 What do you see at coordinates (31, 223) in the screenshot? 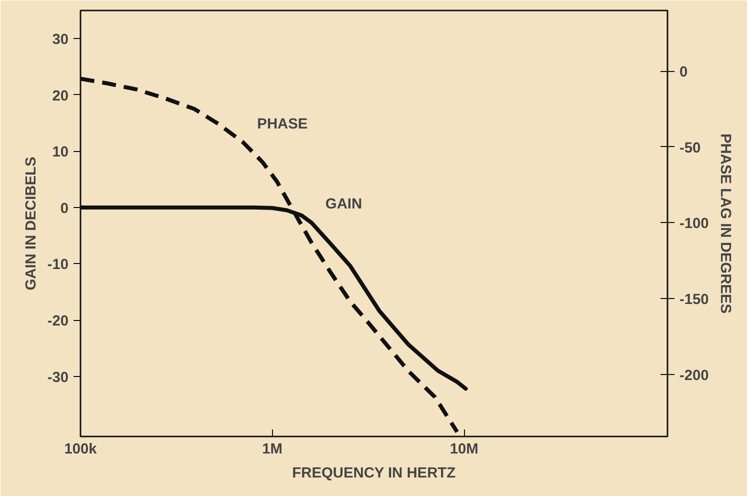
I see `y-axis-title: GAIN IN DECIBELS` at bounding box center [31, 223].